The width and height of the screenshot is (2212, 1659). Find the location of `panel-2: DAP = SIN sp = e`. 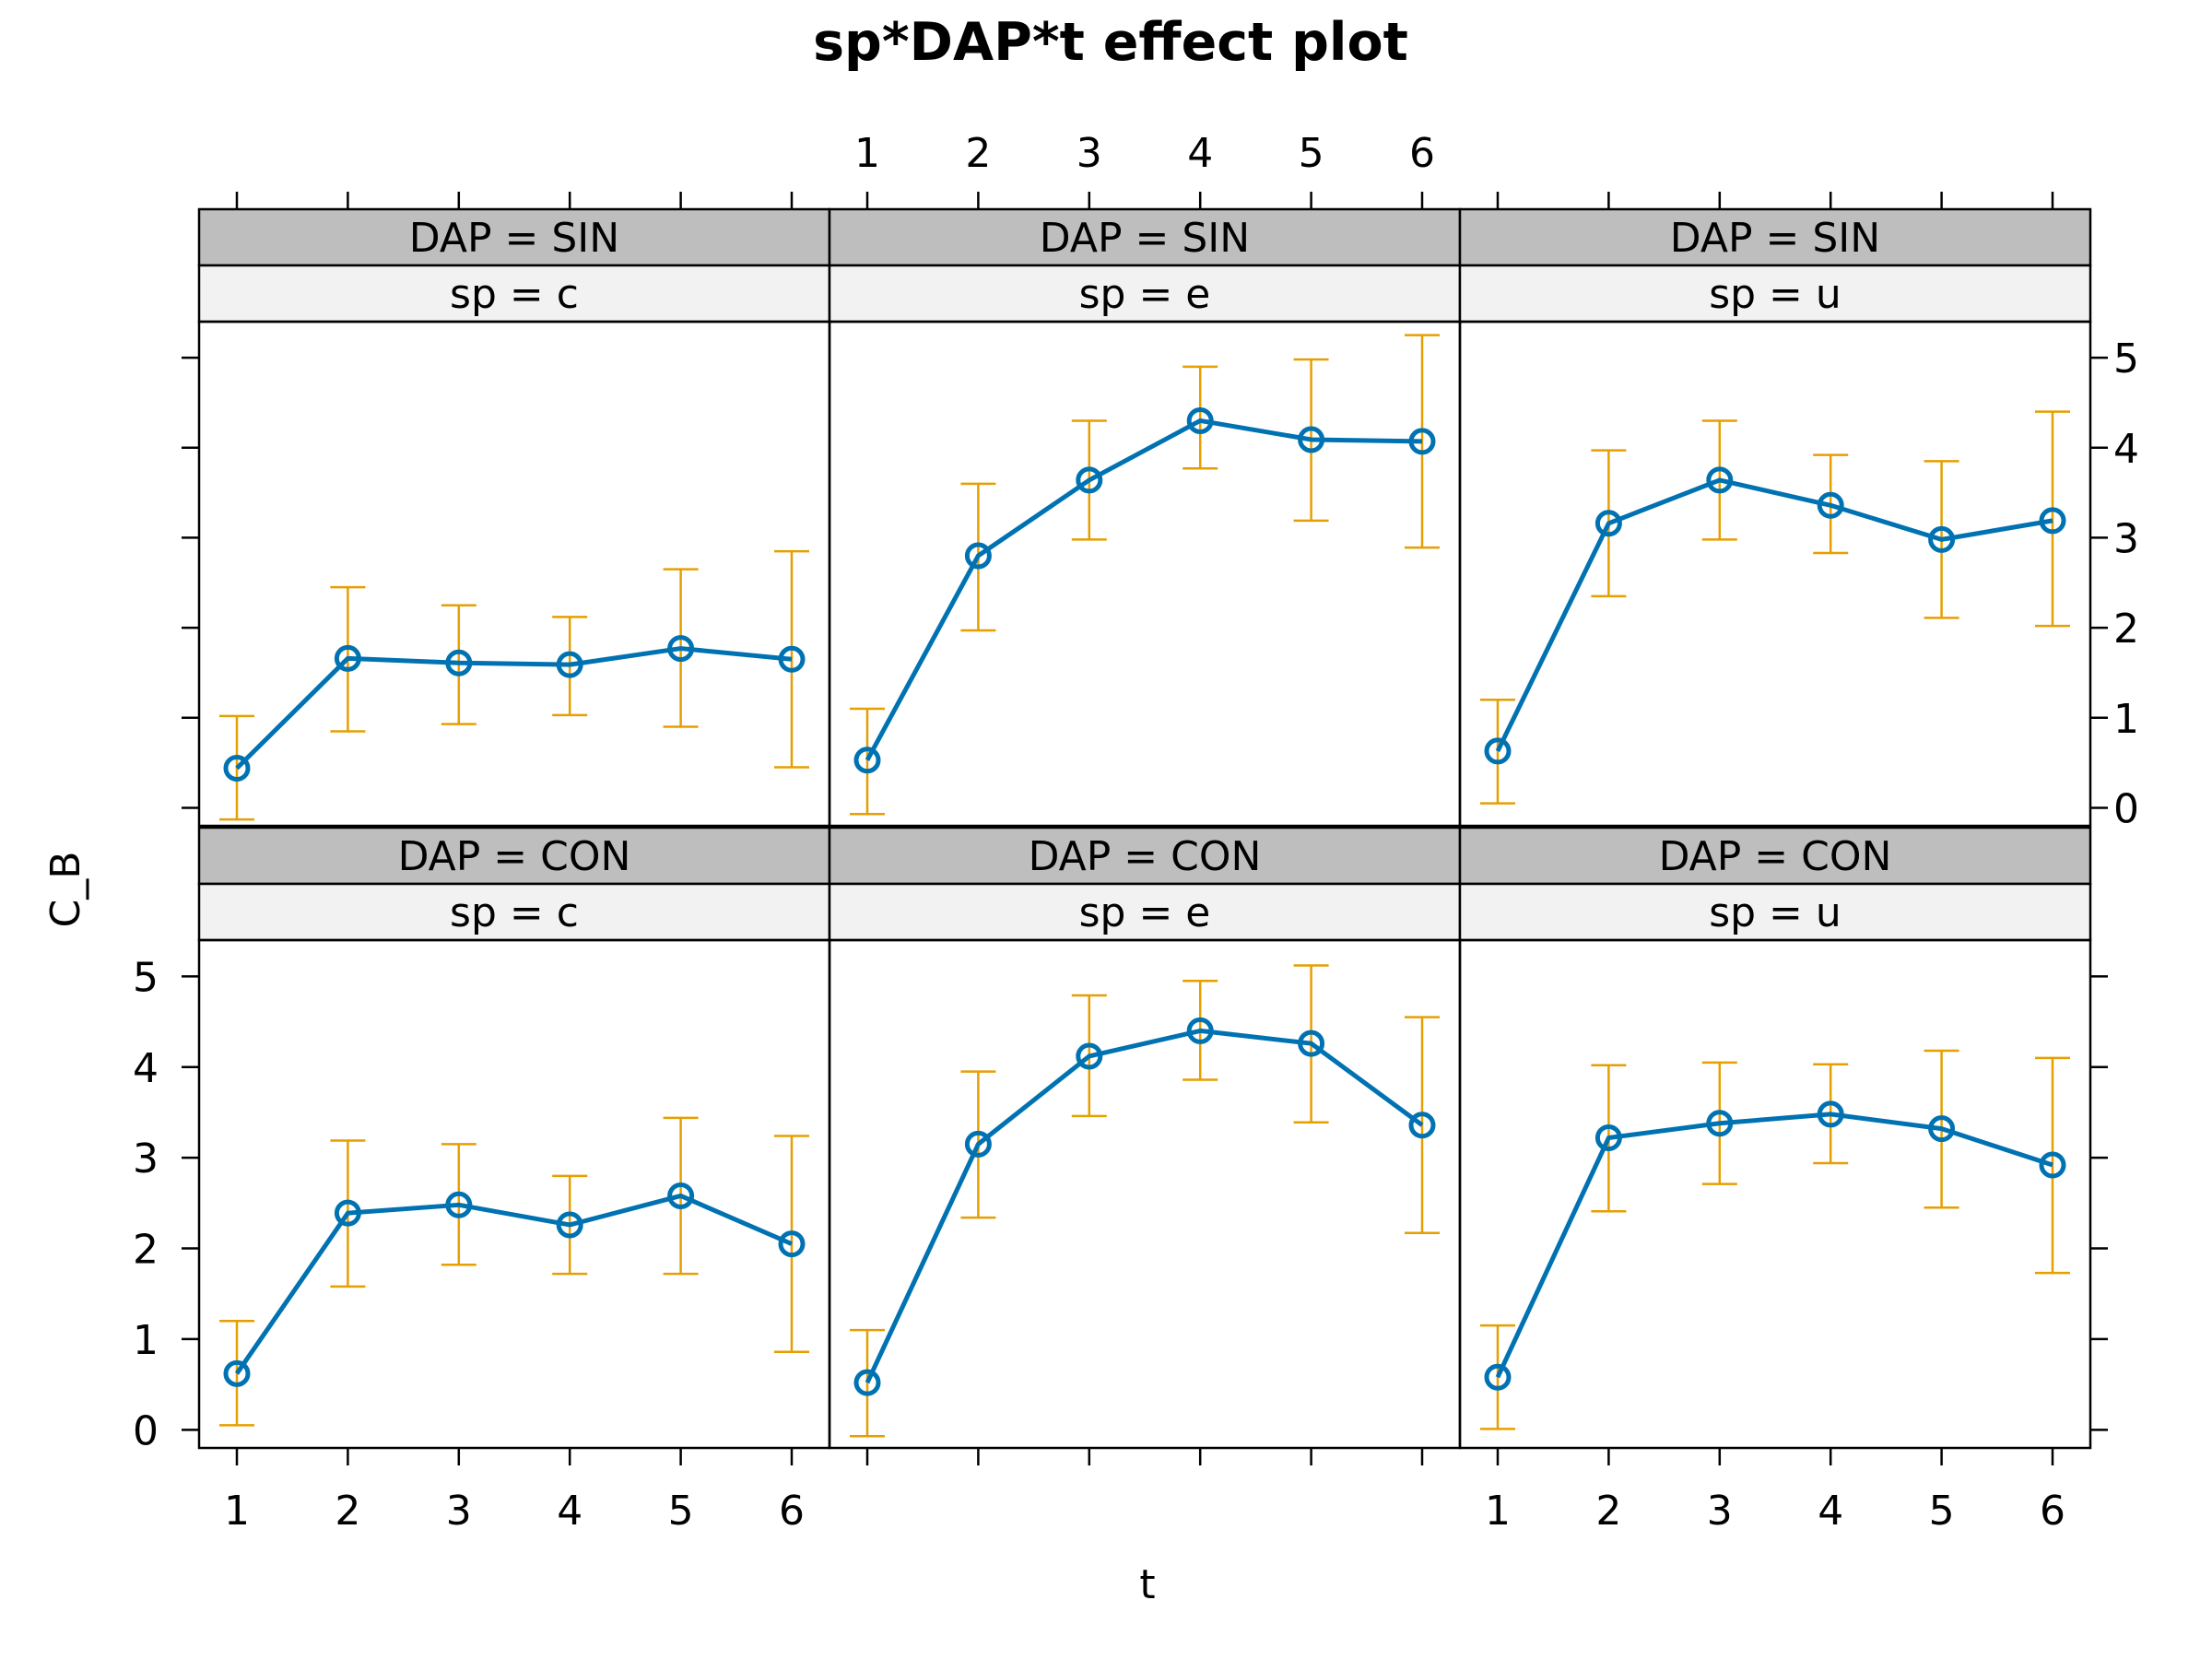

panel-2: DAP = SIN sp = e is located at coordinates (1145, 517).